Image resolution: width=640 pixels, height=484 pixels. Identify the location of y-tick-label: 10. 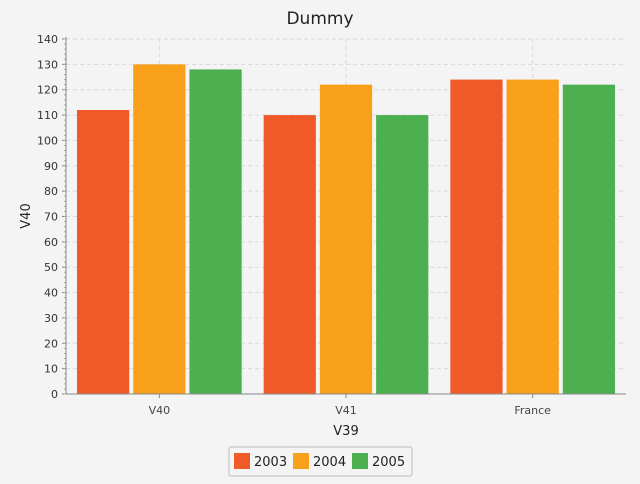
(51, 369).